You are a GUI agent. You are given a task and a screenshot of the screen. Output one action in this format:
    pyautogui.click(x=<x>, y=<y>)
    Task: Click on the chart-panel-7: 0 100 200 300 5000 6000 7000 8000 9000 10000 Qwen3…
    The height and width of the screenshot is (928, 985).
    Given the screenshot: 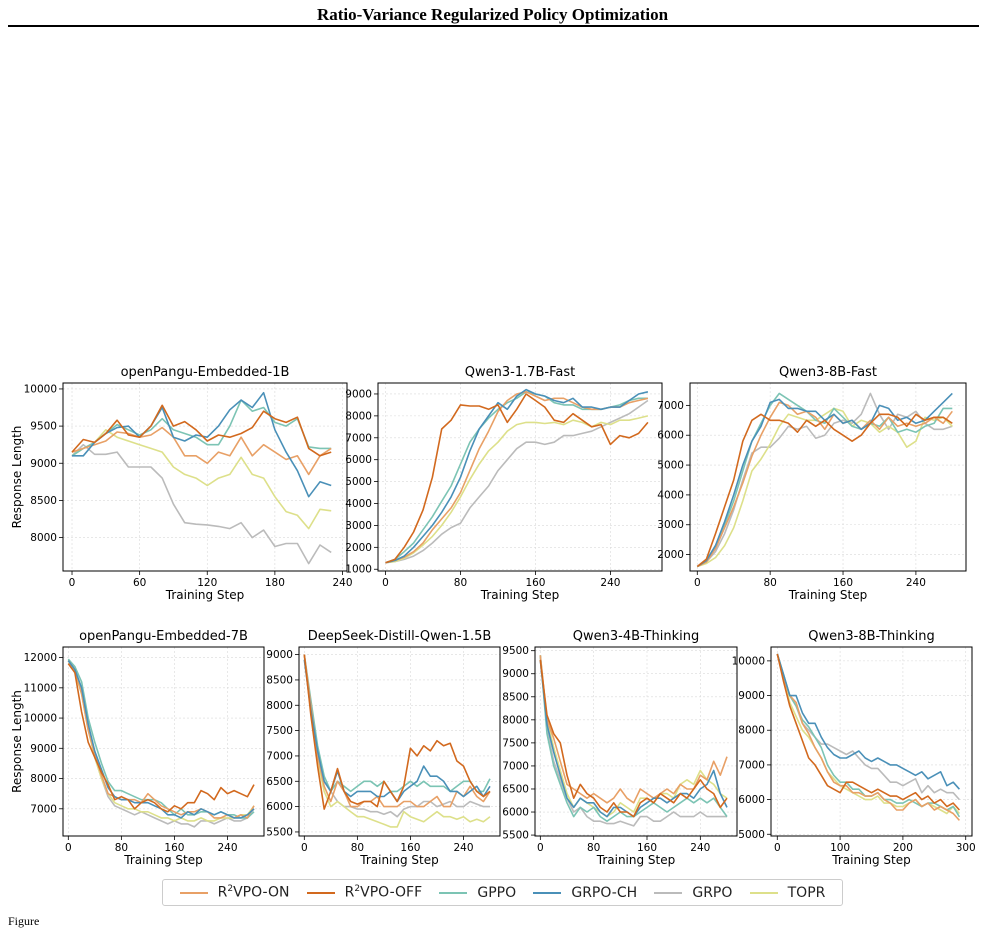 What is the action you would take?
    pyautogui.click(x=854, y=748)
    